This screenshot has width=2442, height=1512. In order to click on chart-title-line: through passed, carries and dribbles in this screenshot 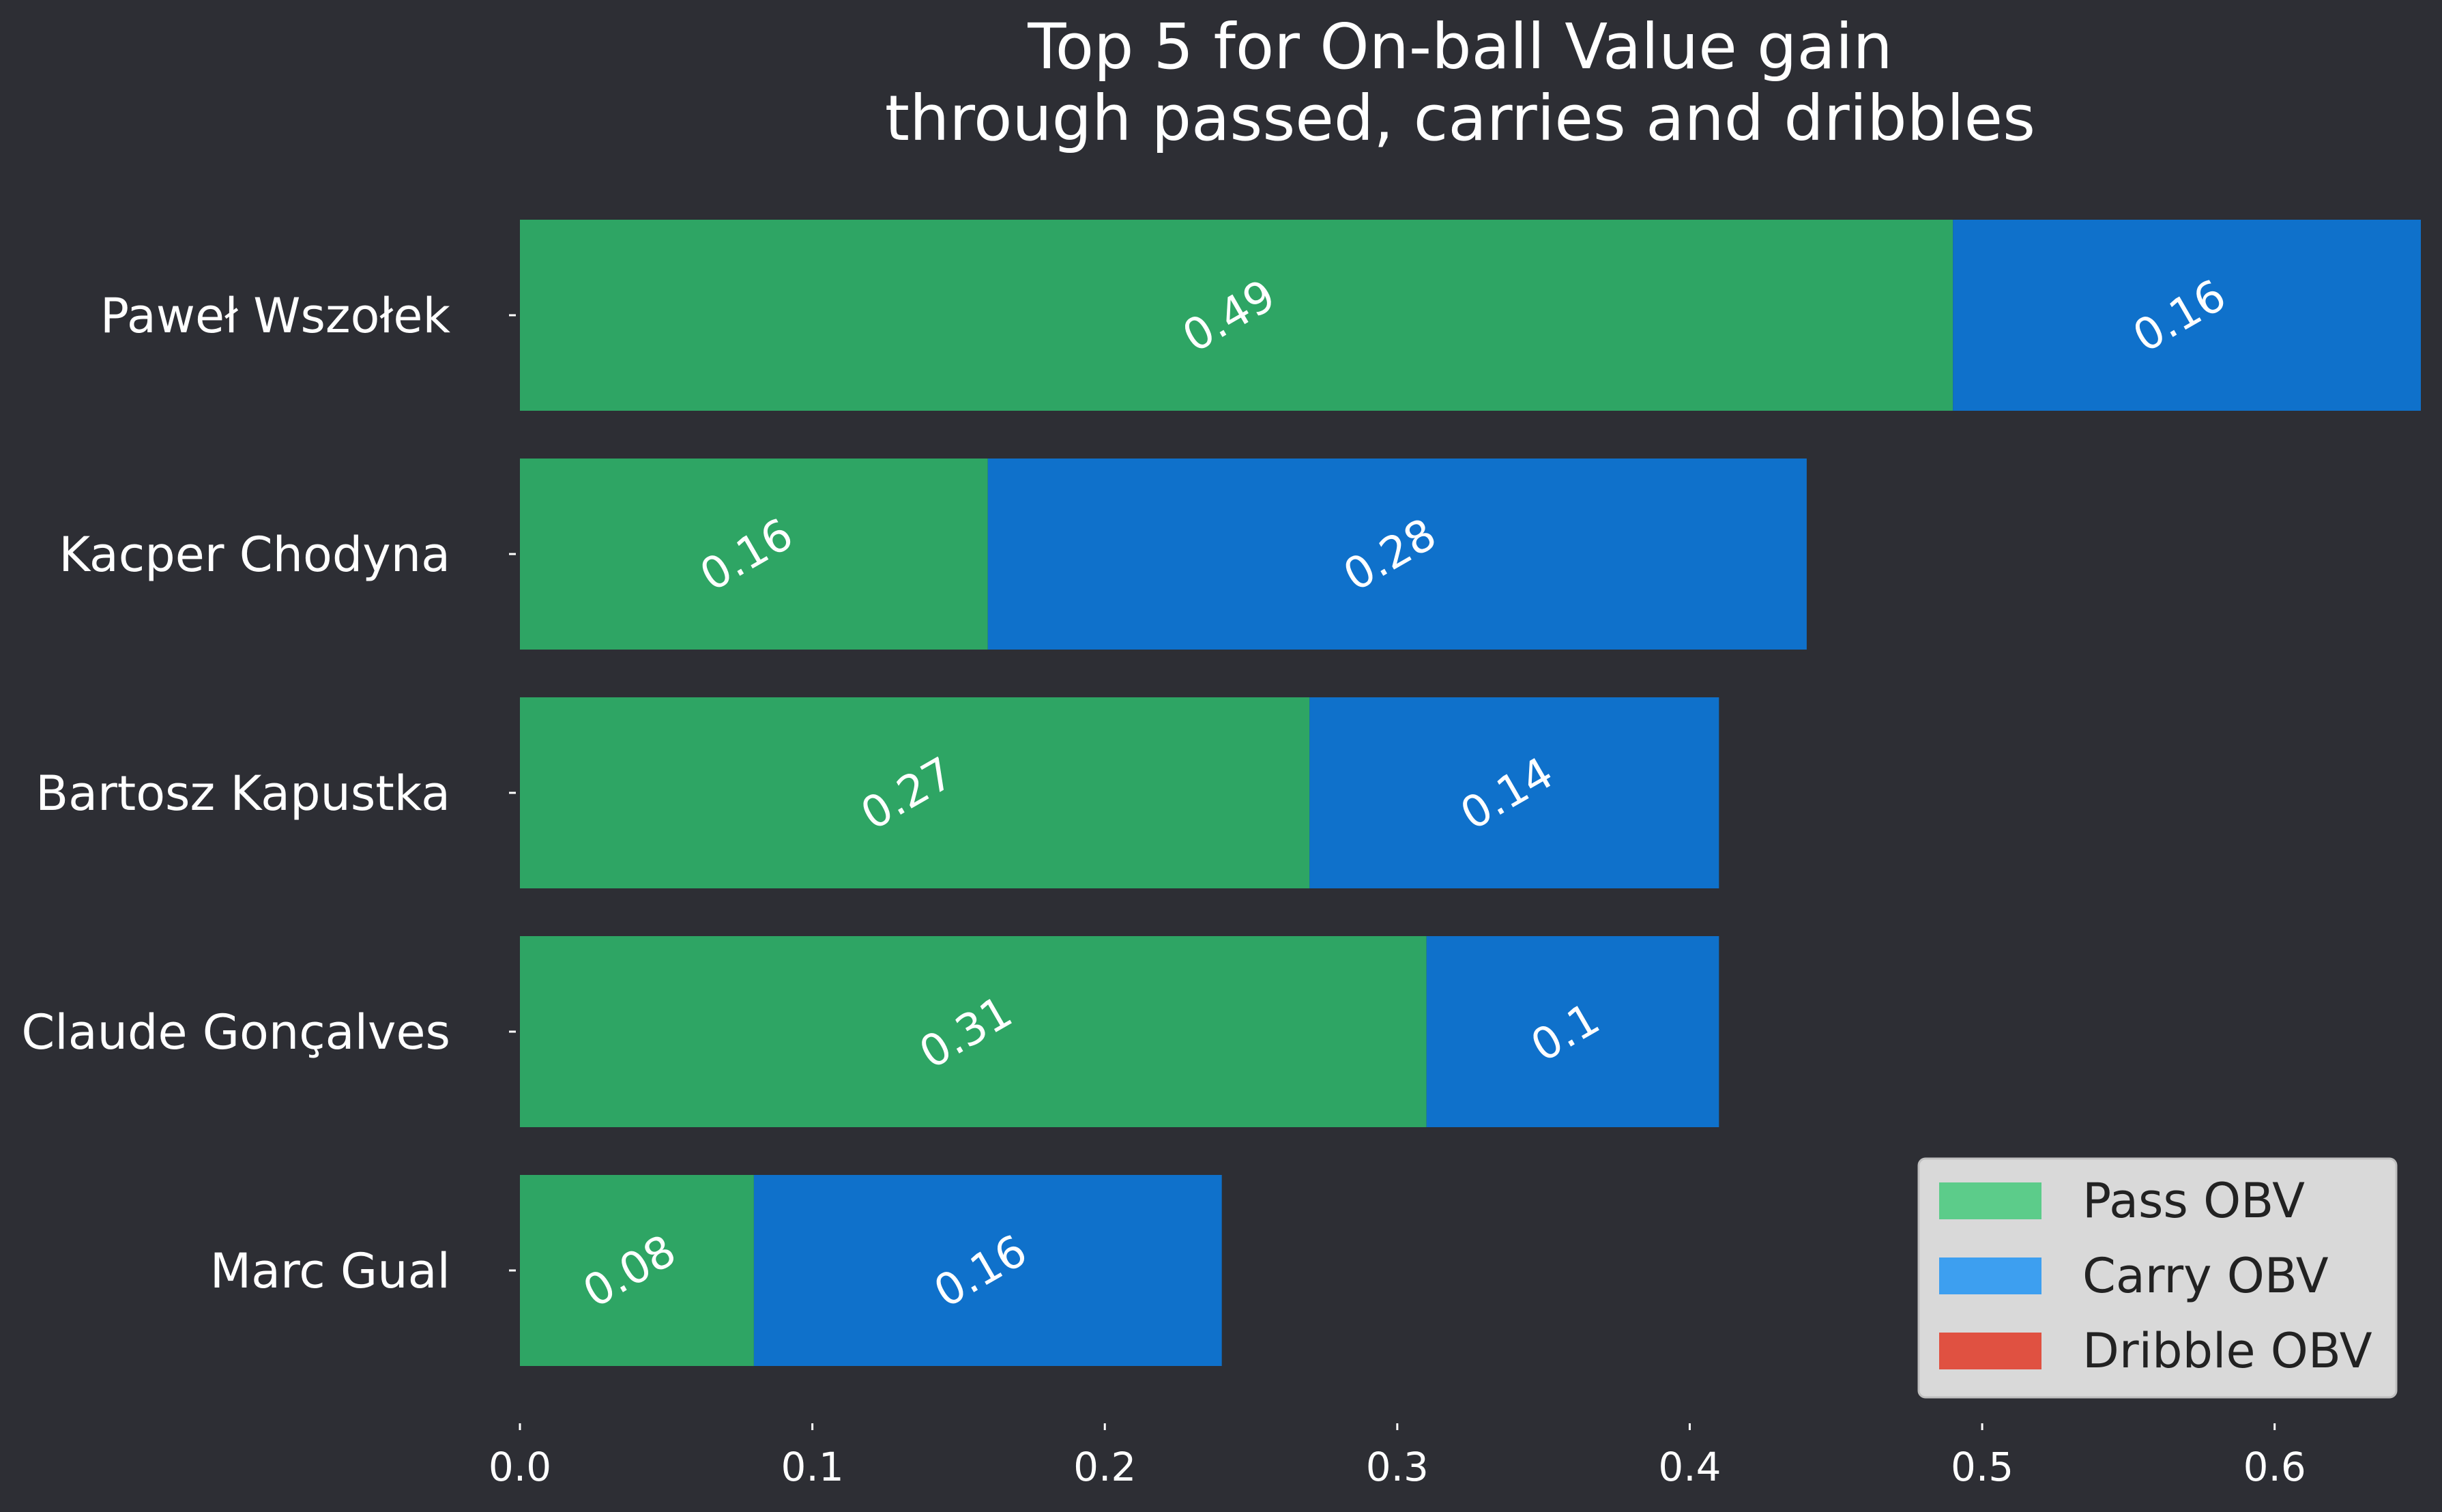, I will do `click(1460, 118)`.